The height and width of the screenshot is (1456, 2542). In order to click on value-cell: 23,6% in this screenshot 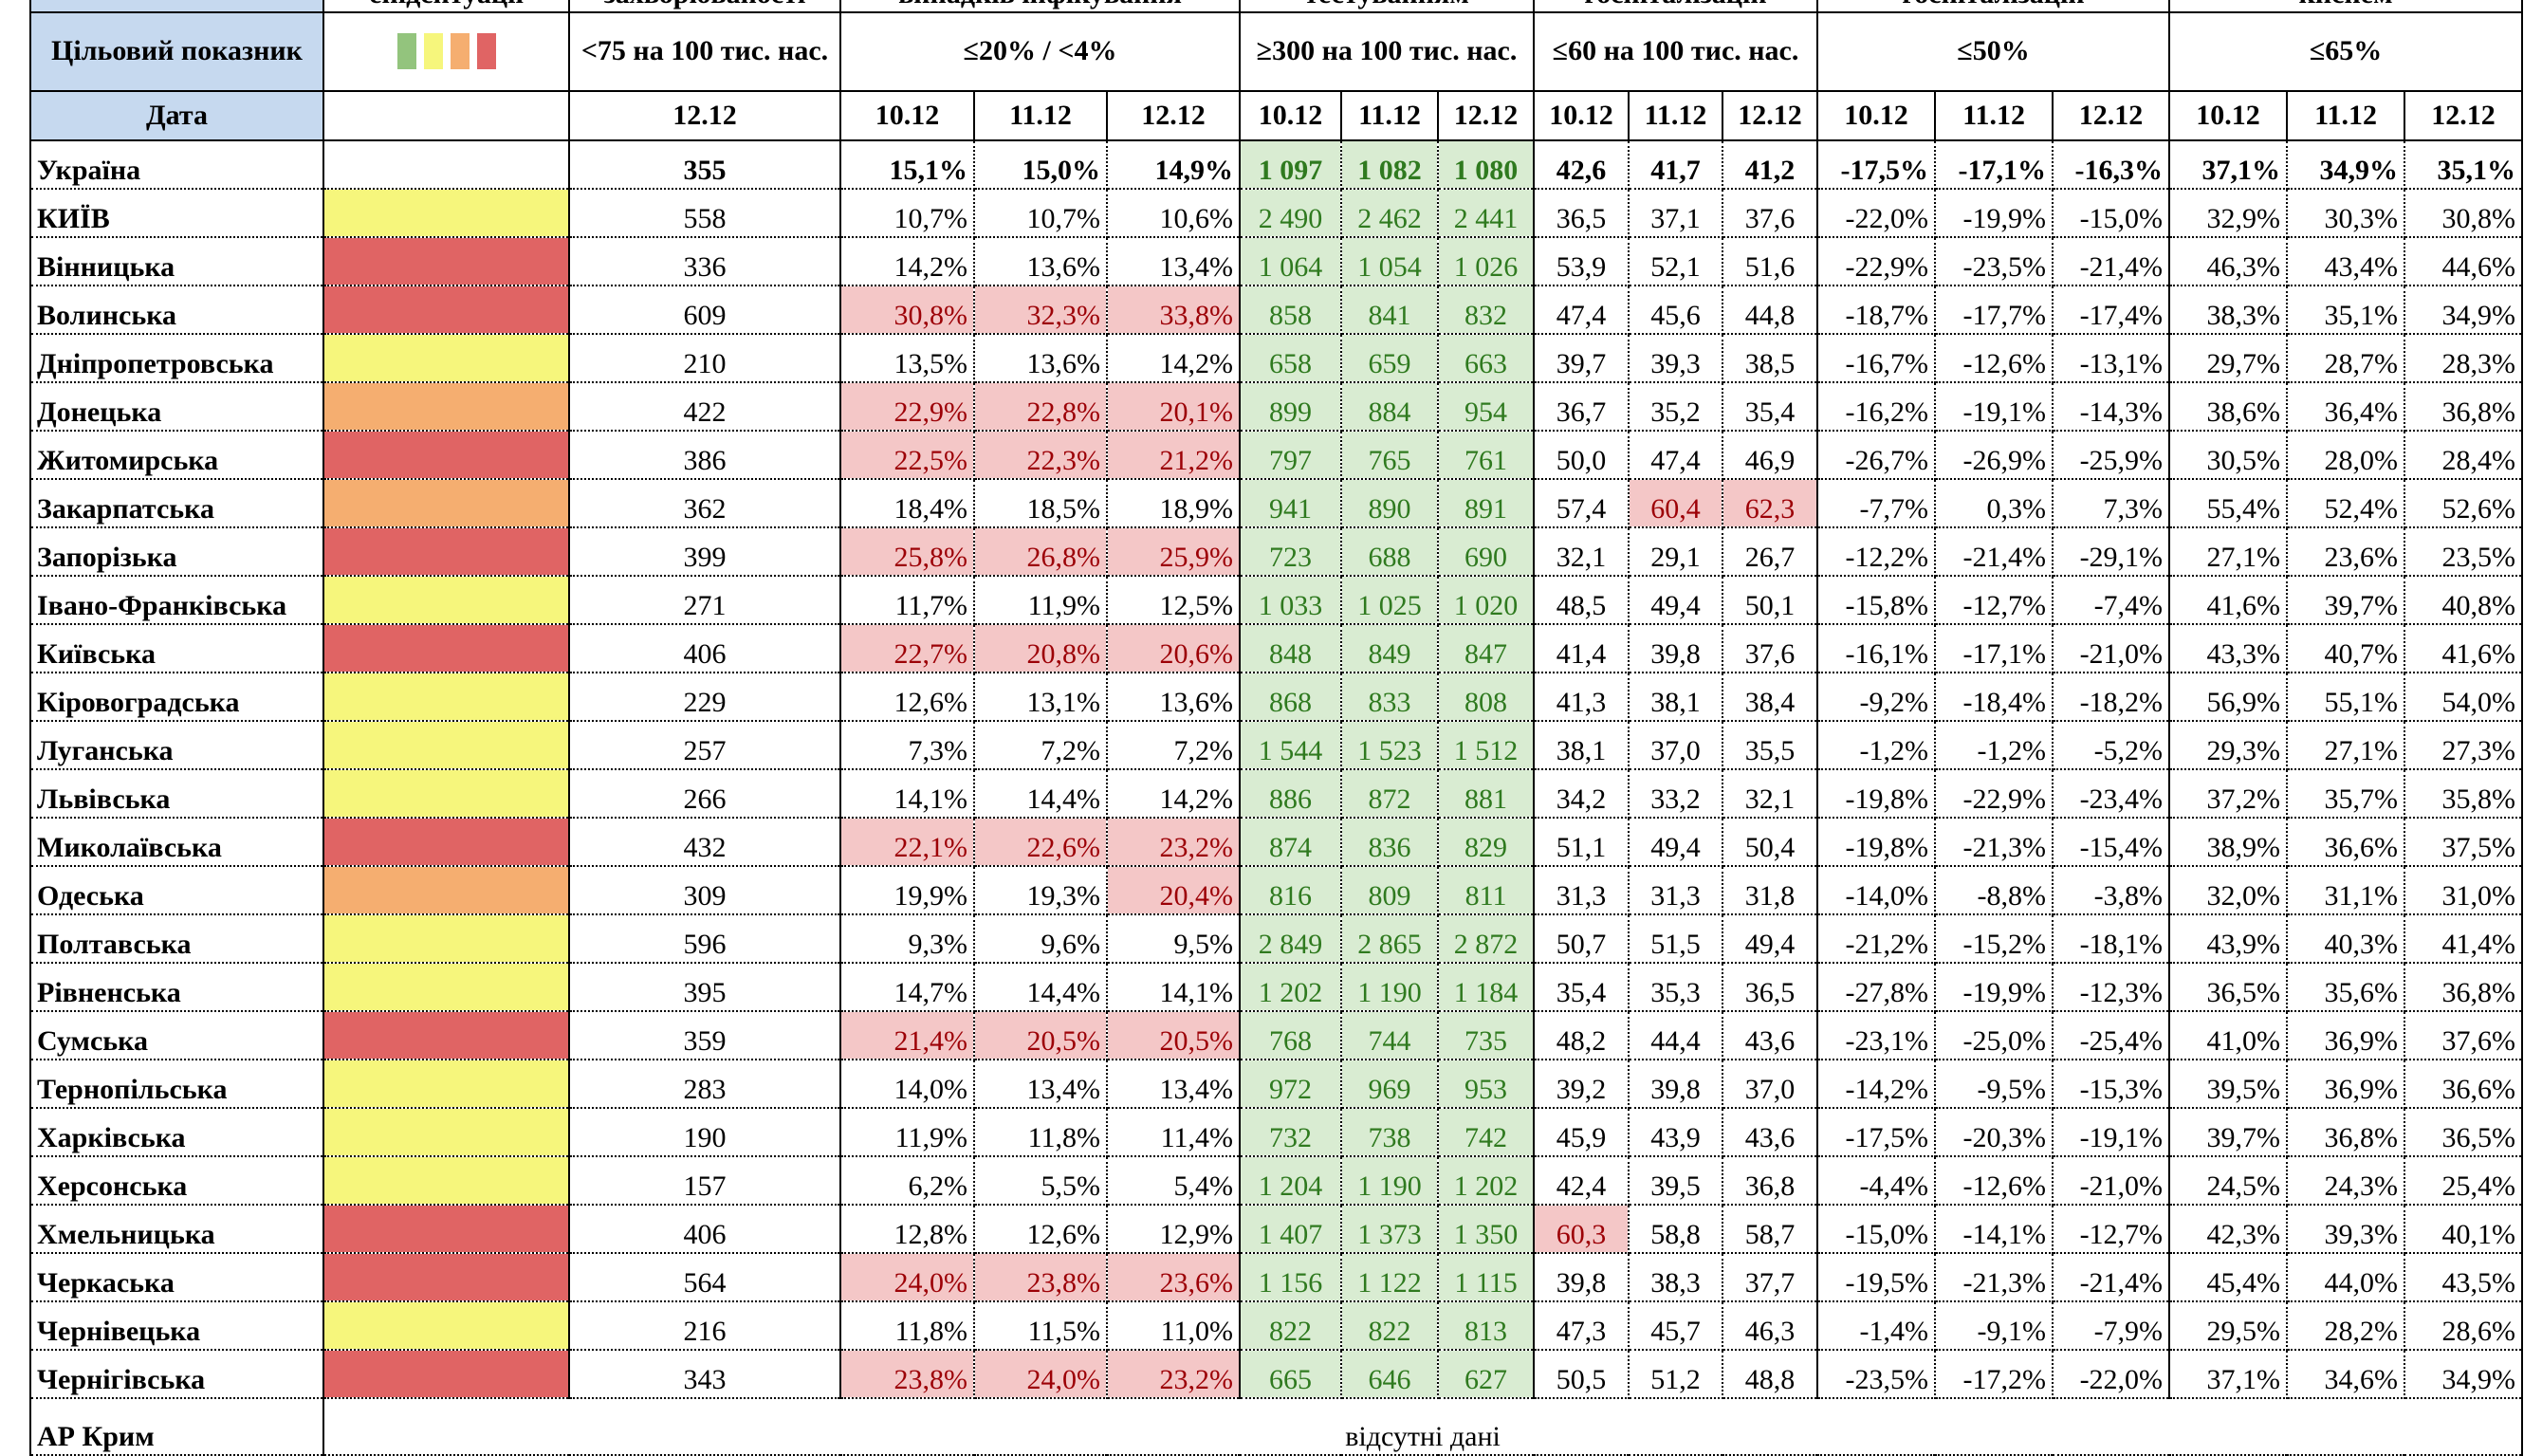, I will do `click(1174, 1277)`.